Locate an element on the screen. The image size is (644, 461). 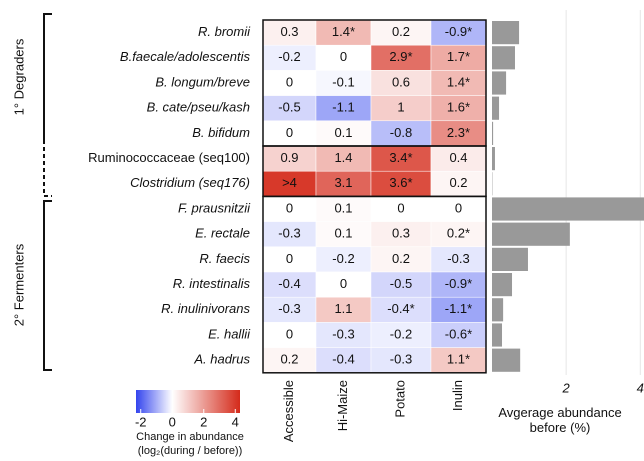
cell-label: -0.6* is located at coordinates (458, 333).